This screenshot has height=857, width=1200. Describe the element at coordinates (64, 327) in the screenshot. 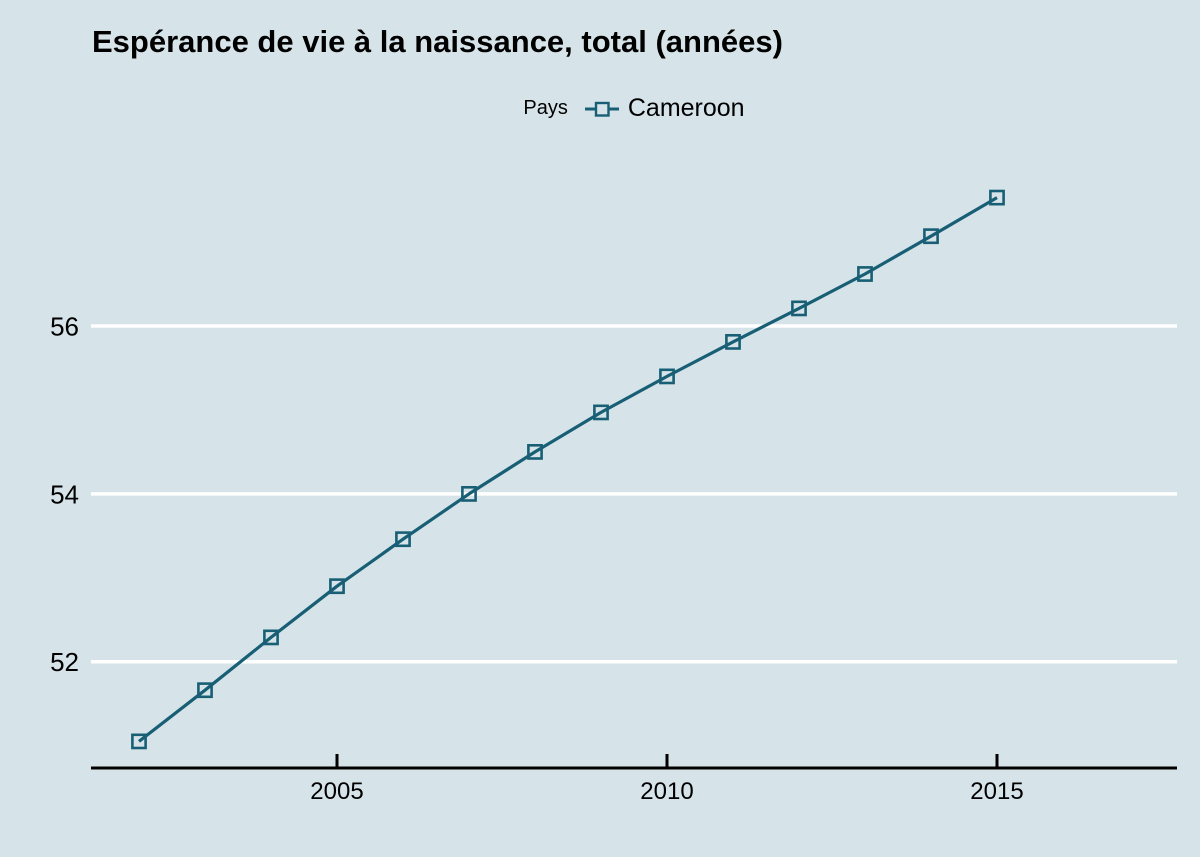

I see `y-tick-label: 56` at that location.